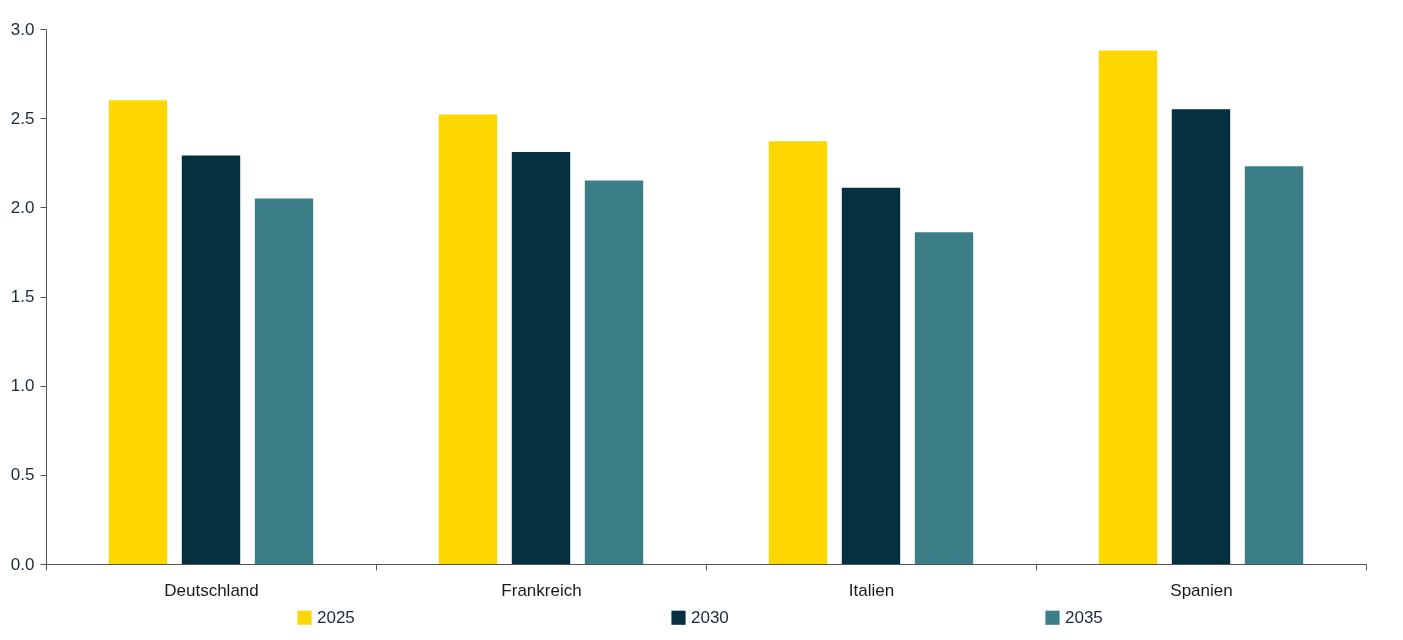 Image resolution: width=1403 pixels, height=640 pixels. I want to click on y-tick-label: 1.5, so click(22, 296).